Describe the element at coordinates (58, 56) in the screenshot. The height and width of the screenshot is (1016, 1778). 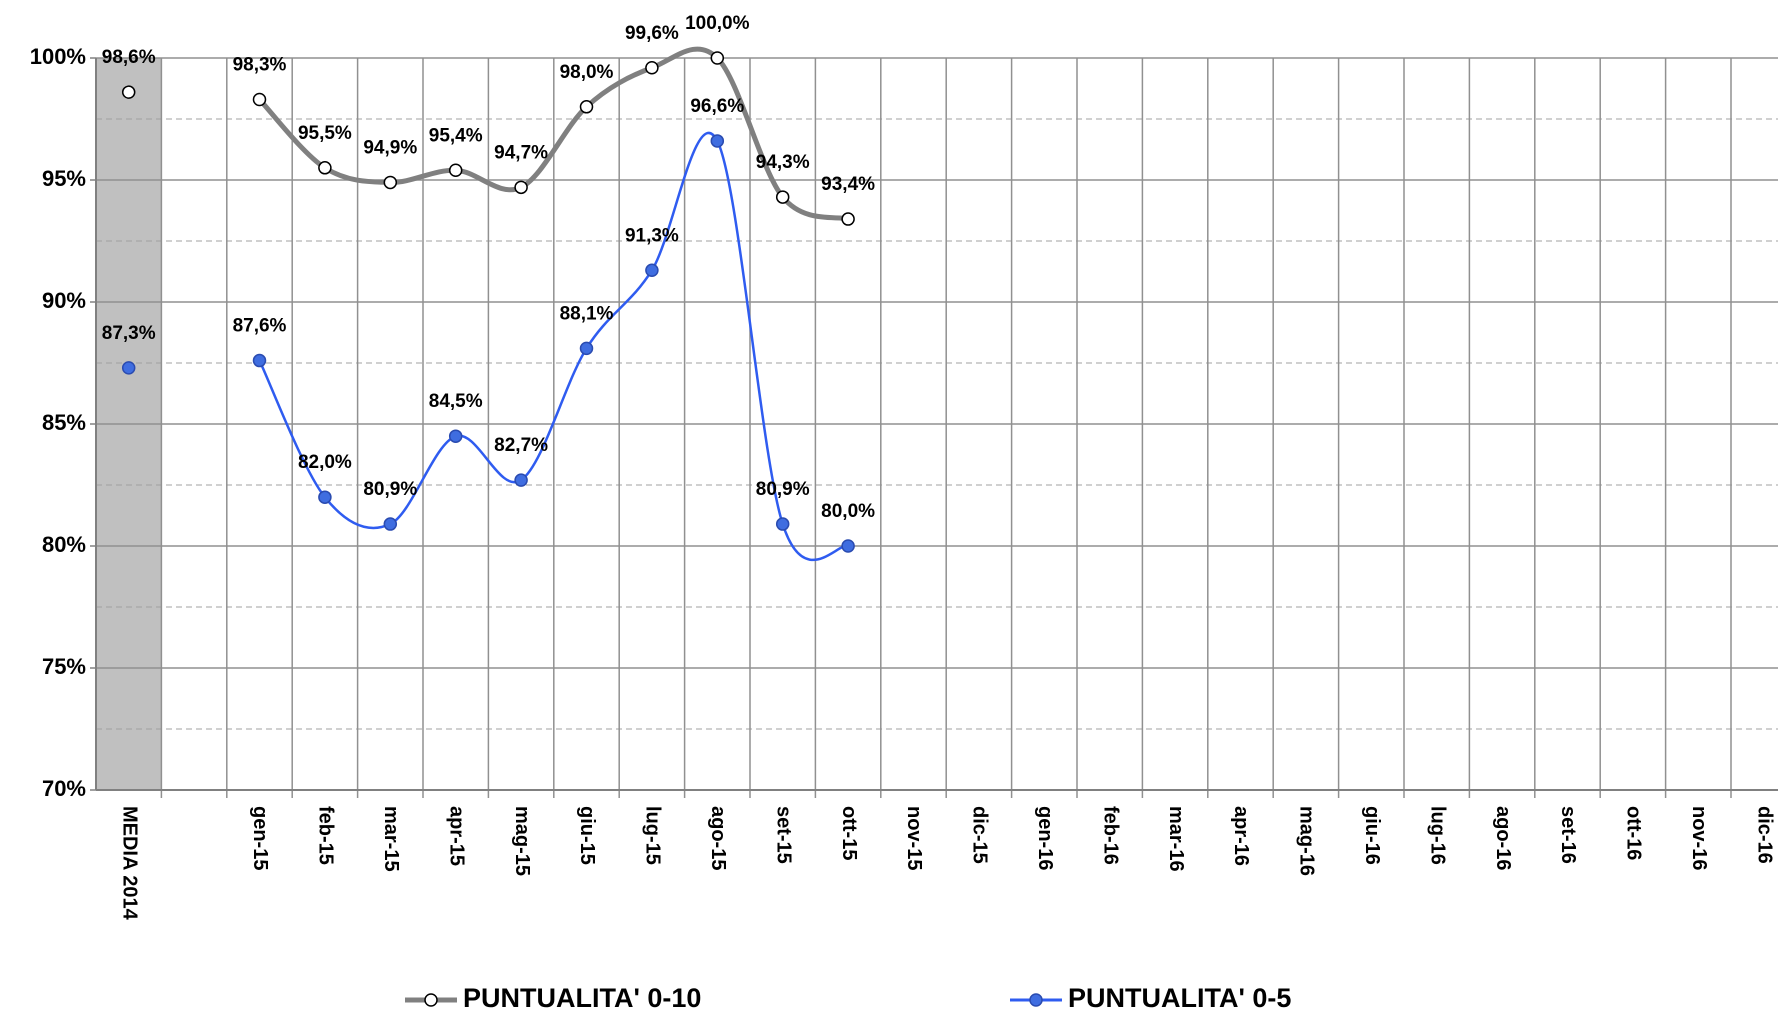
I see `y-tick-label: 100%` at that location.